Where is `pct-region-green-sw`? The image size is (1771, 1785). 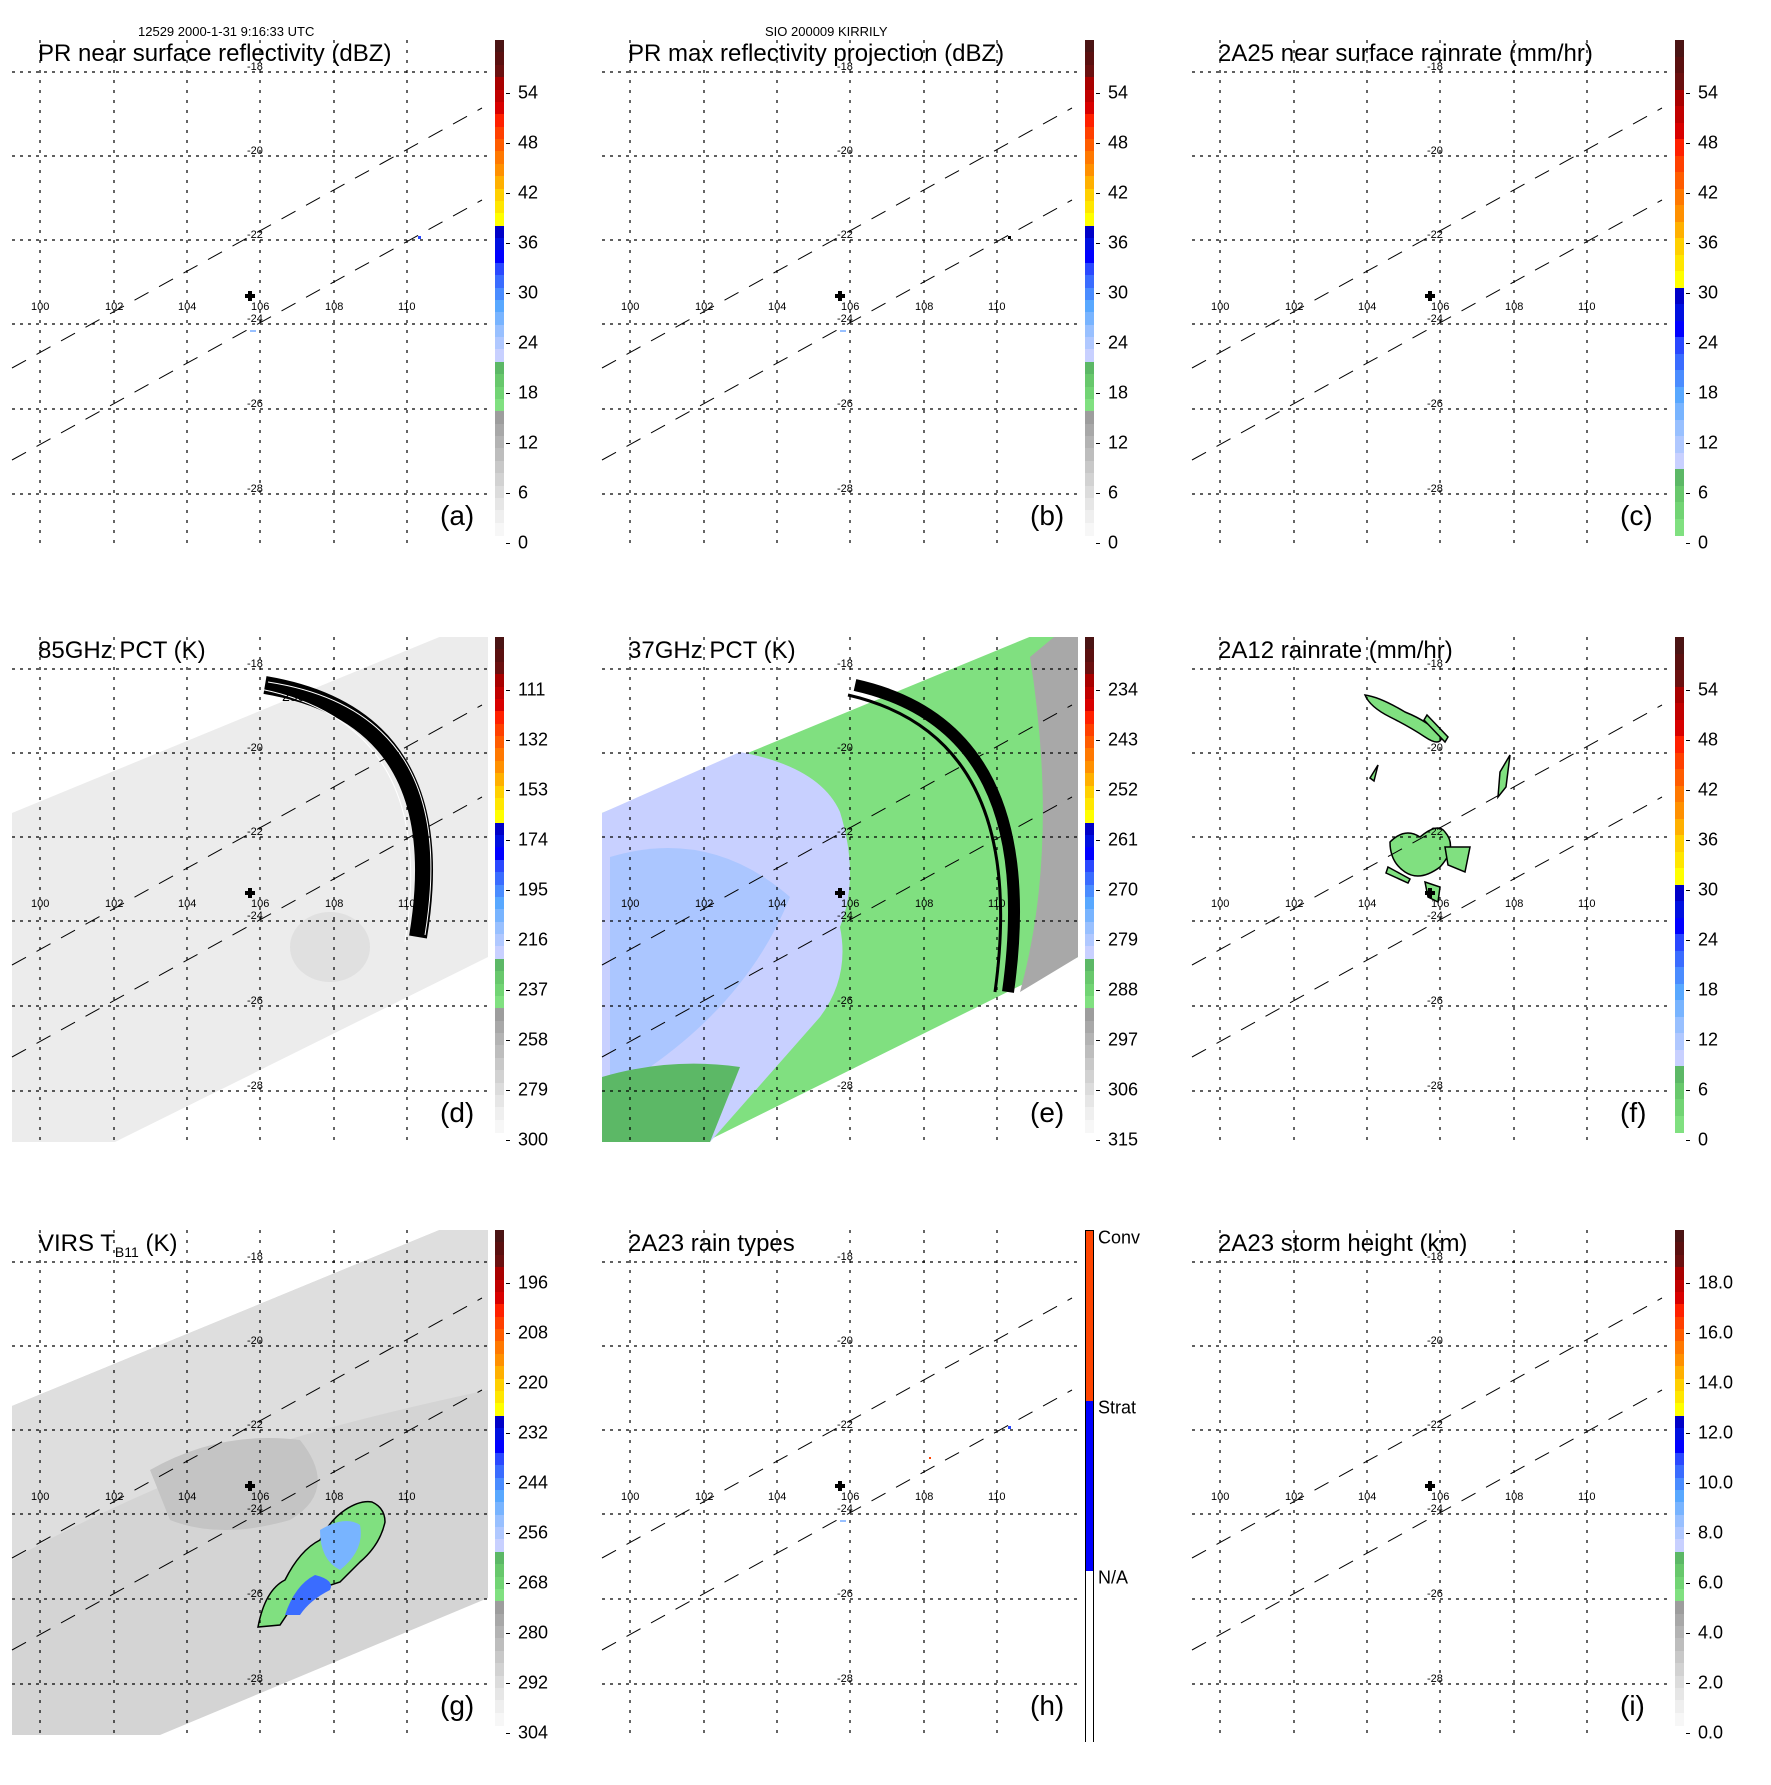 pct-region-green-sw is located at coordinates (671, 1102).